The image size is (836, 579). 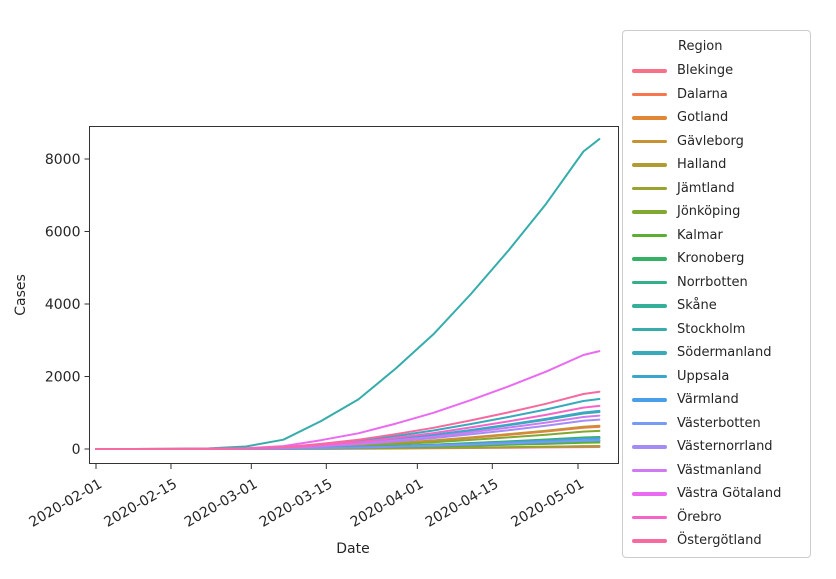 I want to click on y-tick-label: 6000, so click(x=63, y=233).